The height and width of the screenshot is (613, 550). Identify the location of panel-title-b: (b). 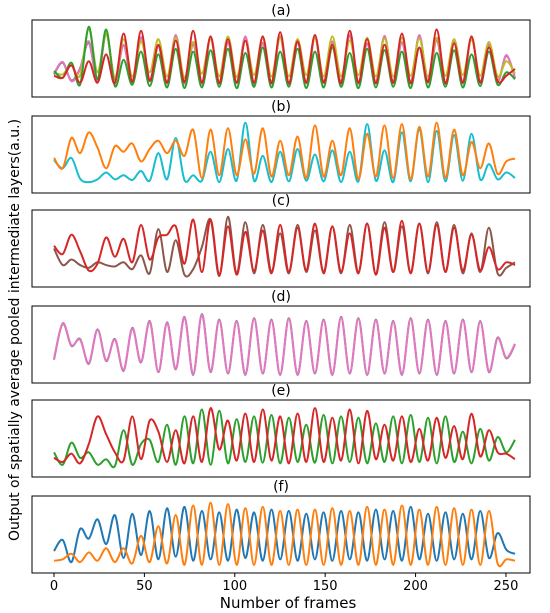
(281, 107).